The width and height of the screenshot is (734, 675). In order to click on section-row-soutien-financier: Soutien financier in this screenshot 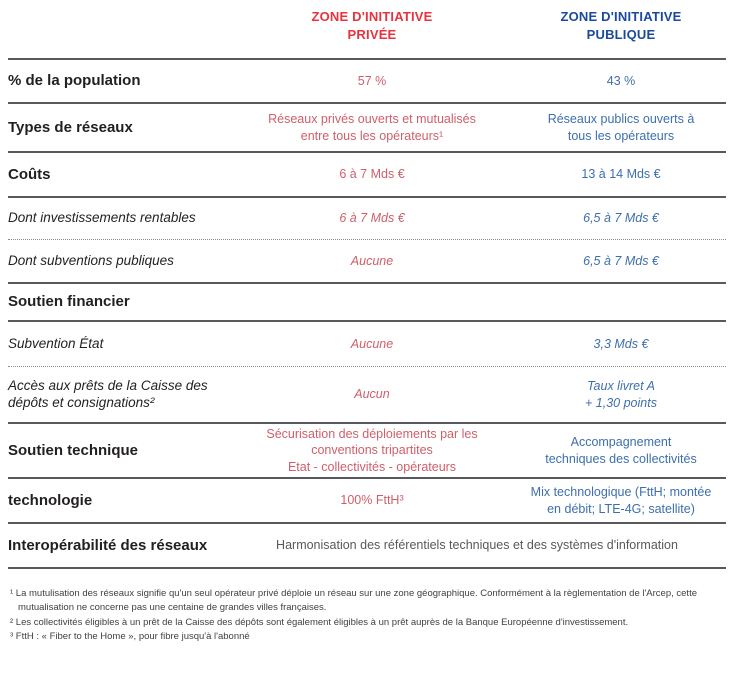, I will do `click(367, 303)`.